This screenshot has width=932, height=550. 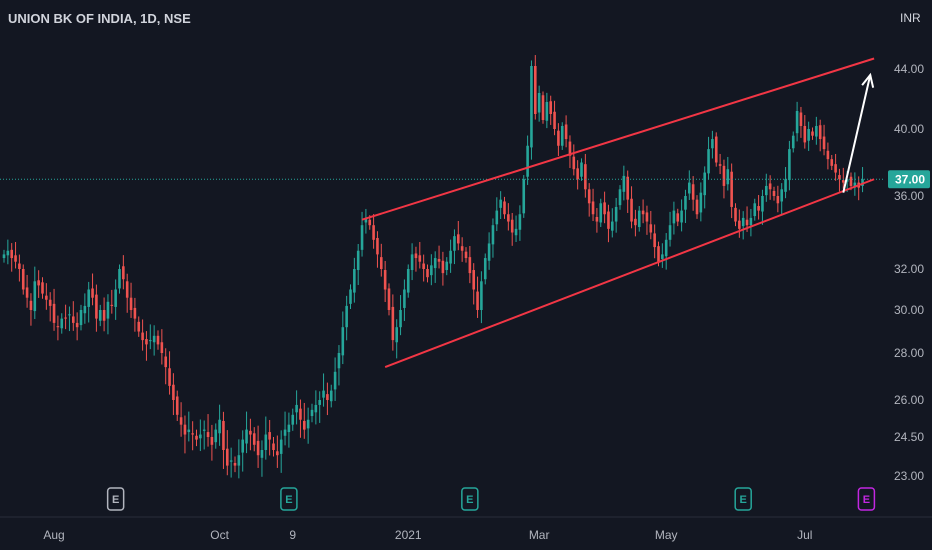 I want to click on y-tick-label: 28.00, so click(x=909, y=353).